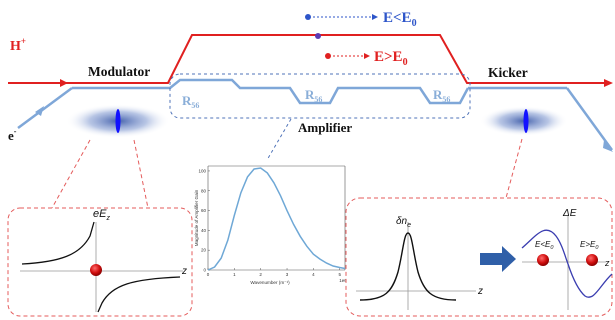  I want to click on electron-inbound-arrow, so click(39, 111).